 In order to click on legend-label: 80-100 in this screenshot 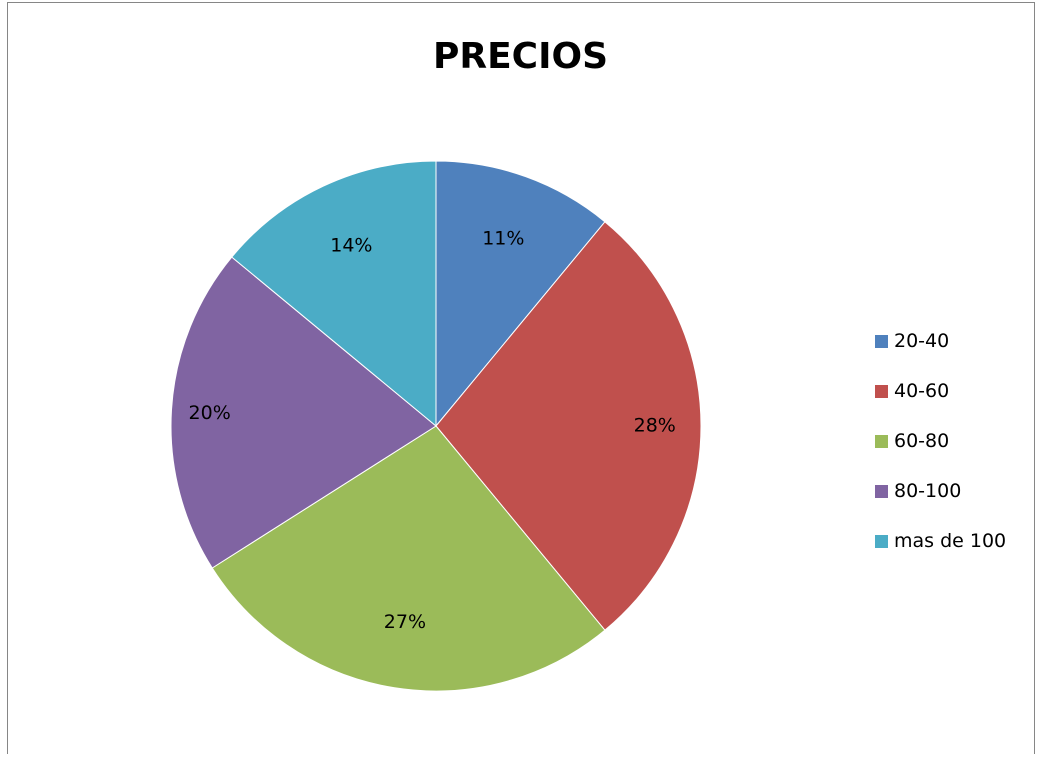, I will do `click(928, 491)`.